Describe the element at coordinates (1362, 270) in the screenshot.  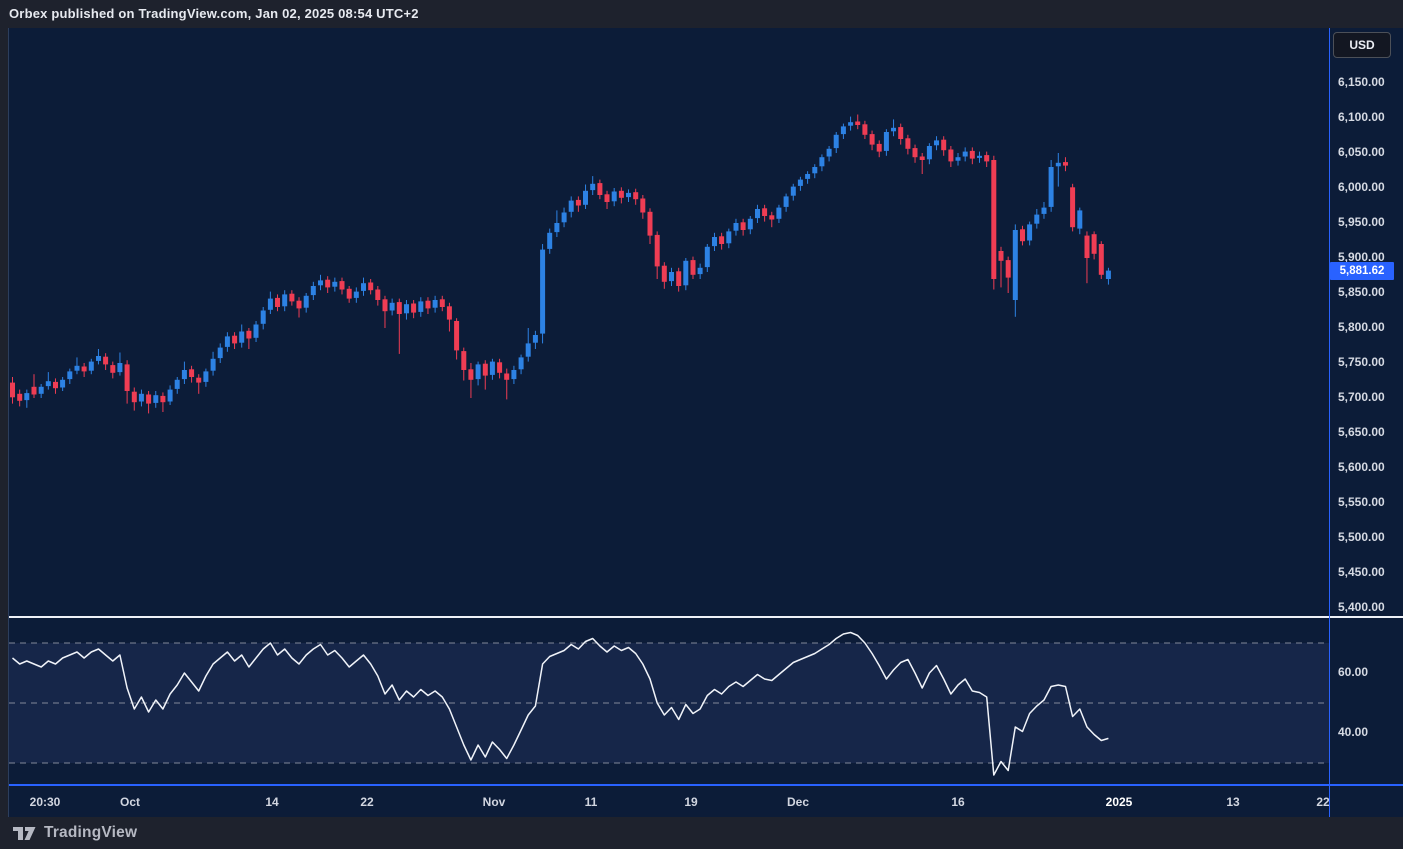
I see `last-price-badge: 5,881.62` at that location.